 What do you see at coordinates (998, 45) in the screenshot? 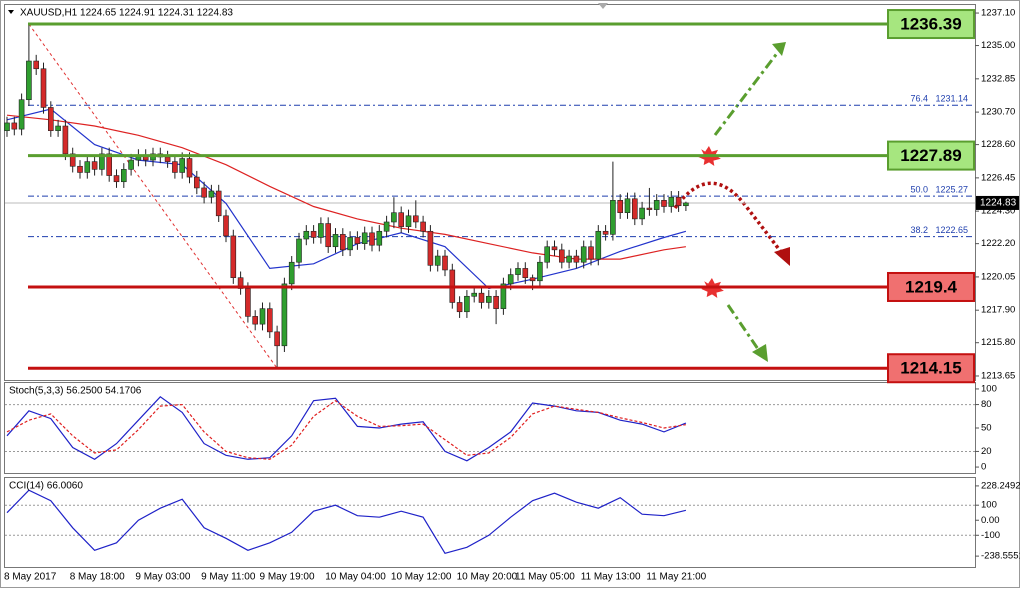
I see `y-tick-label: 1235.00` at bounding box center [998, 45].